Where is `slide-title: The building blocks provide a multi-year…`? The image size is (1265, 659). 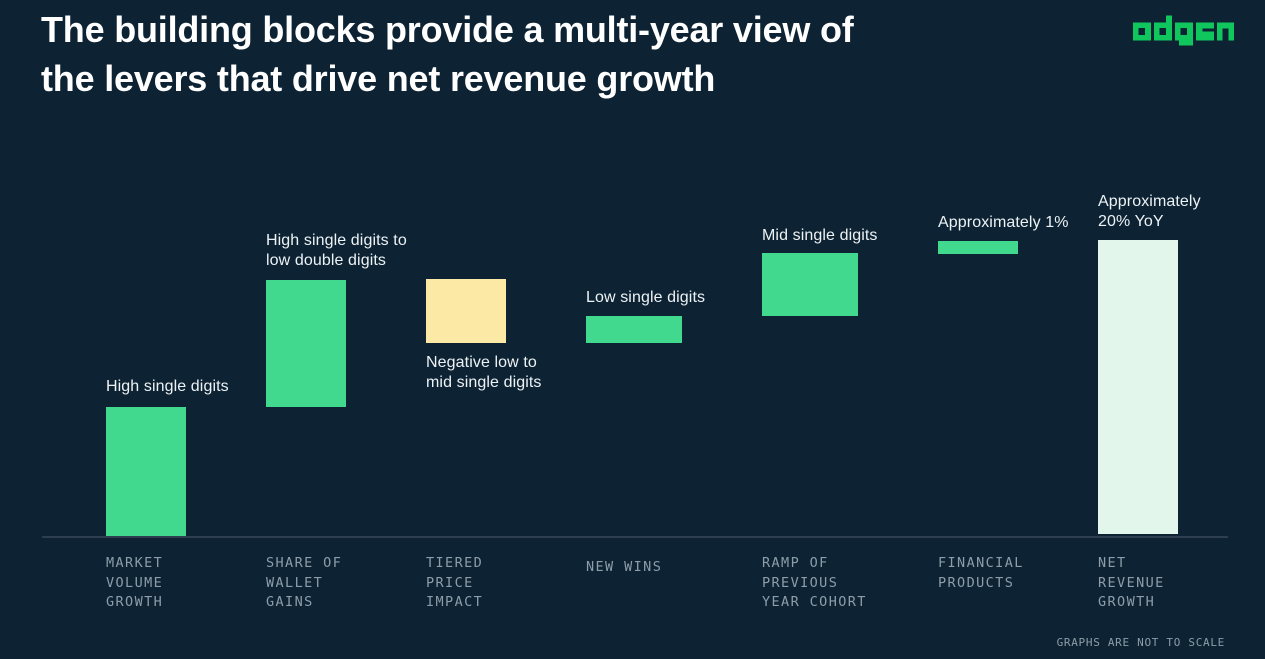 slide-title: The building blocks provide a multi-year… is located at coordinates (447, 54).